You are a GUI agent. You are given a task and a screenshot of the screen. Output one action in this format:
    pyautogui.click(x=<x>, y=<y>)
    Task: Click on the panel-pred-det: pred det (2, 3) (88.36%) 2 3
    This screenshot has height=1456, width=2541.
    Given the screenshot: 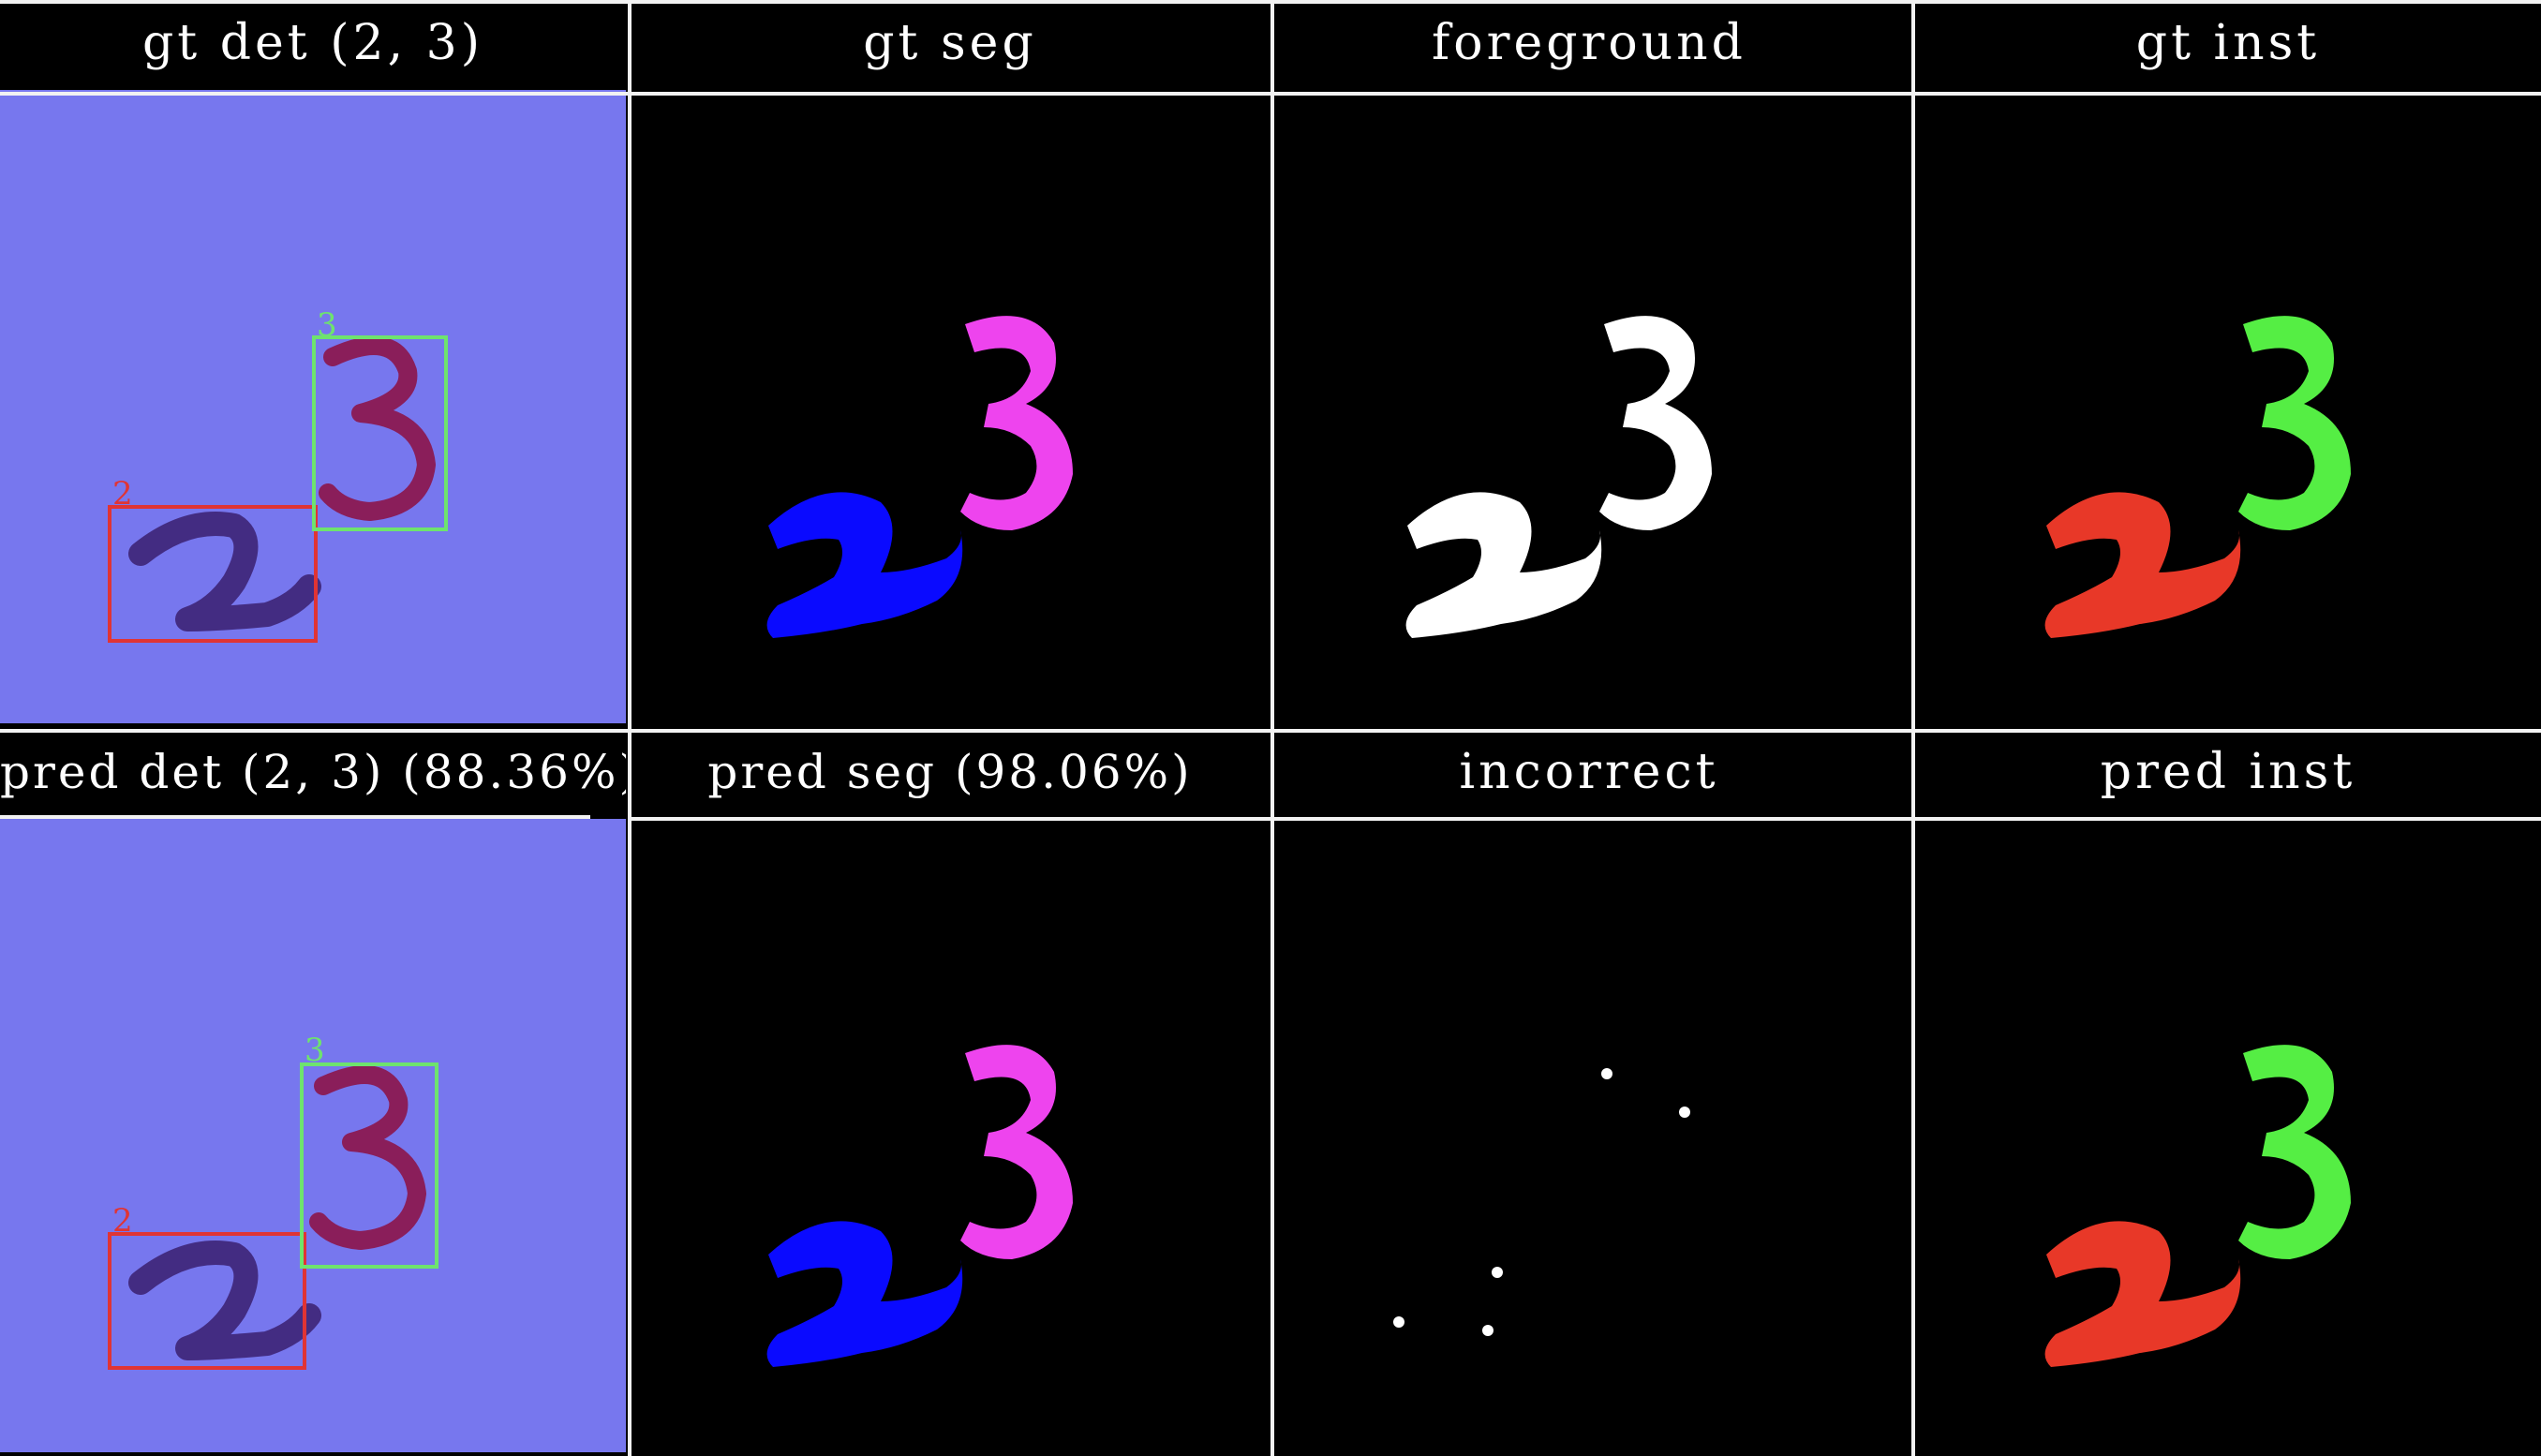 What is the action you would take?
    pyautogui.click(x=313, y=1090)
    